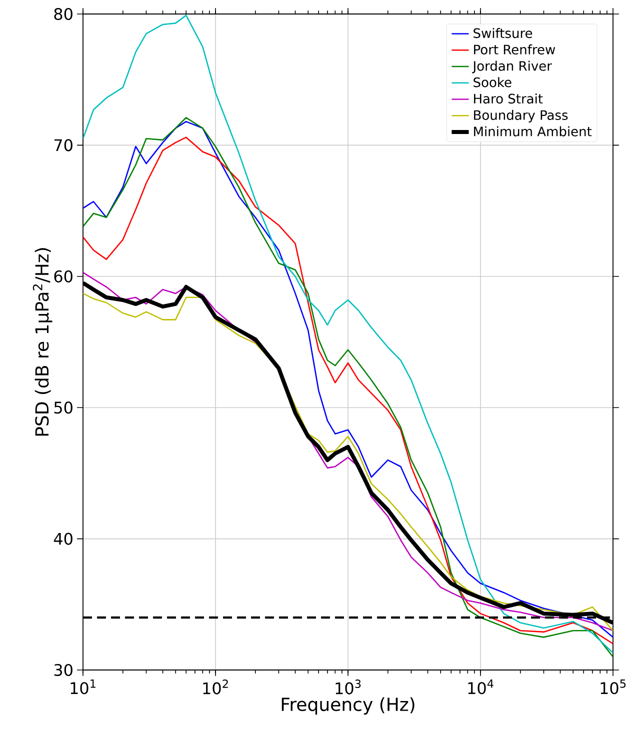 The width and height of the screenshot is (633, 738). I want to click on y-tick-label: 30, so click(63, 670).